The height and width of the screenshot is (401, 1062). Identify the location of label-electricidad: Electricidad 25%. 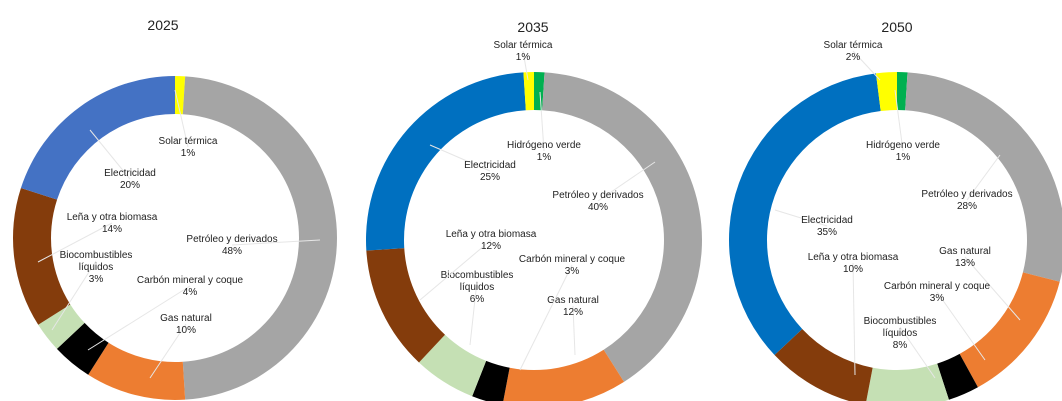
(490, 171).